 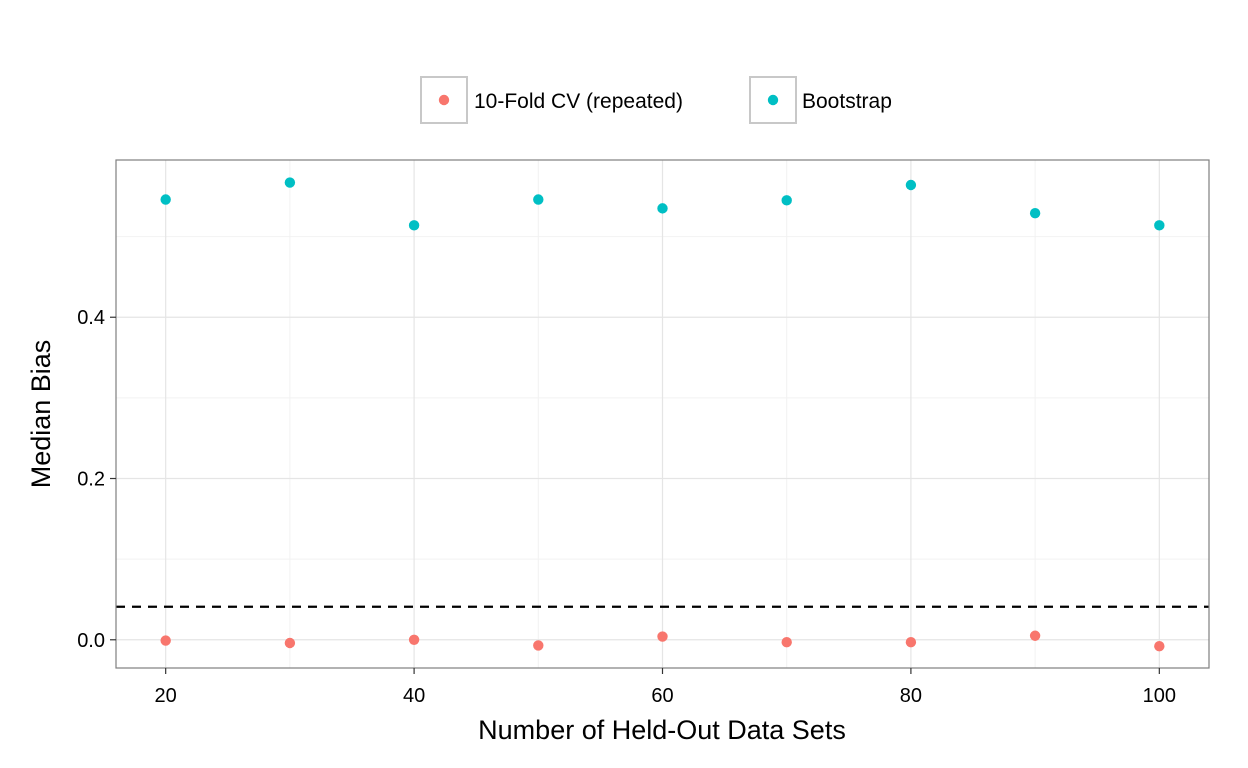 What do you see at coordinates (662, 696) in the screenshot?
I see `x-tick-label: 60` at bounding box center [662, 696].